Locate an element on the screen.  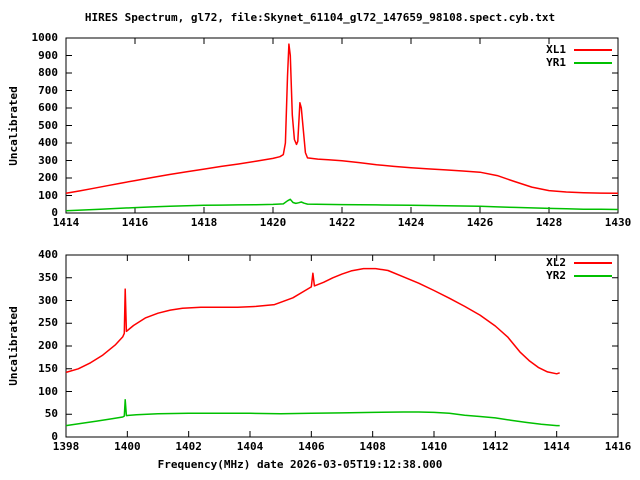
legend-entry-XL2: XL2 is located at coordinates (541, 263).